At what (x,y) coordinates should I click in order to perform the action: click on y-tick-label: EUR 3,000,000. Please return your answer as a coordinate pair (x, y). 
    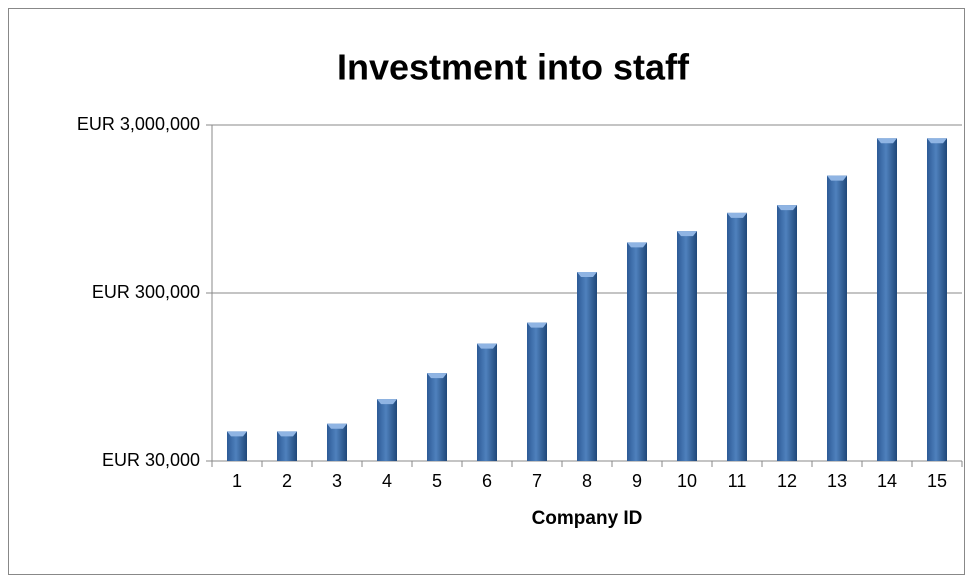
    Looking at the image, I should click on (138, 124).